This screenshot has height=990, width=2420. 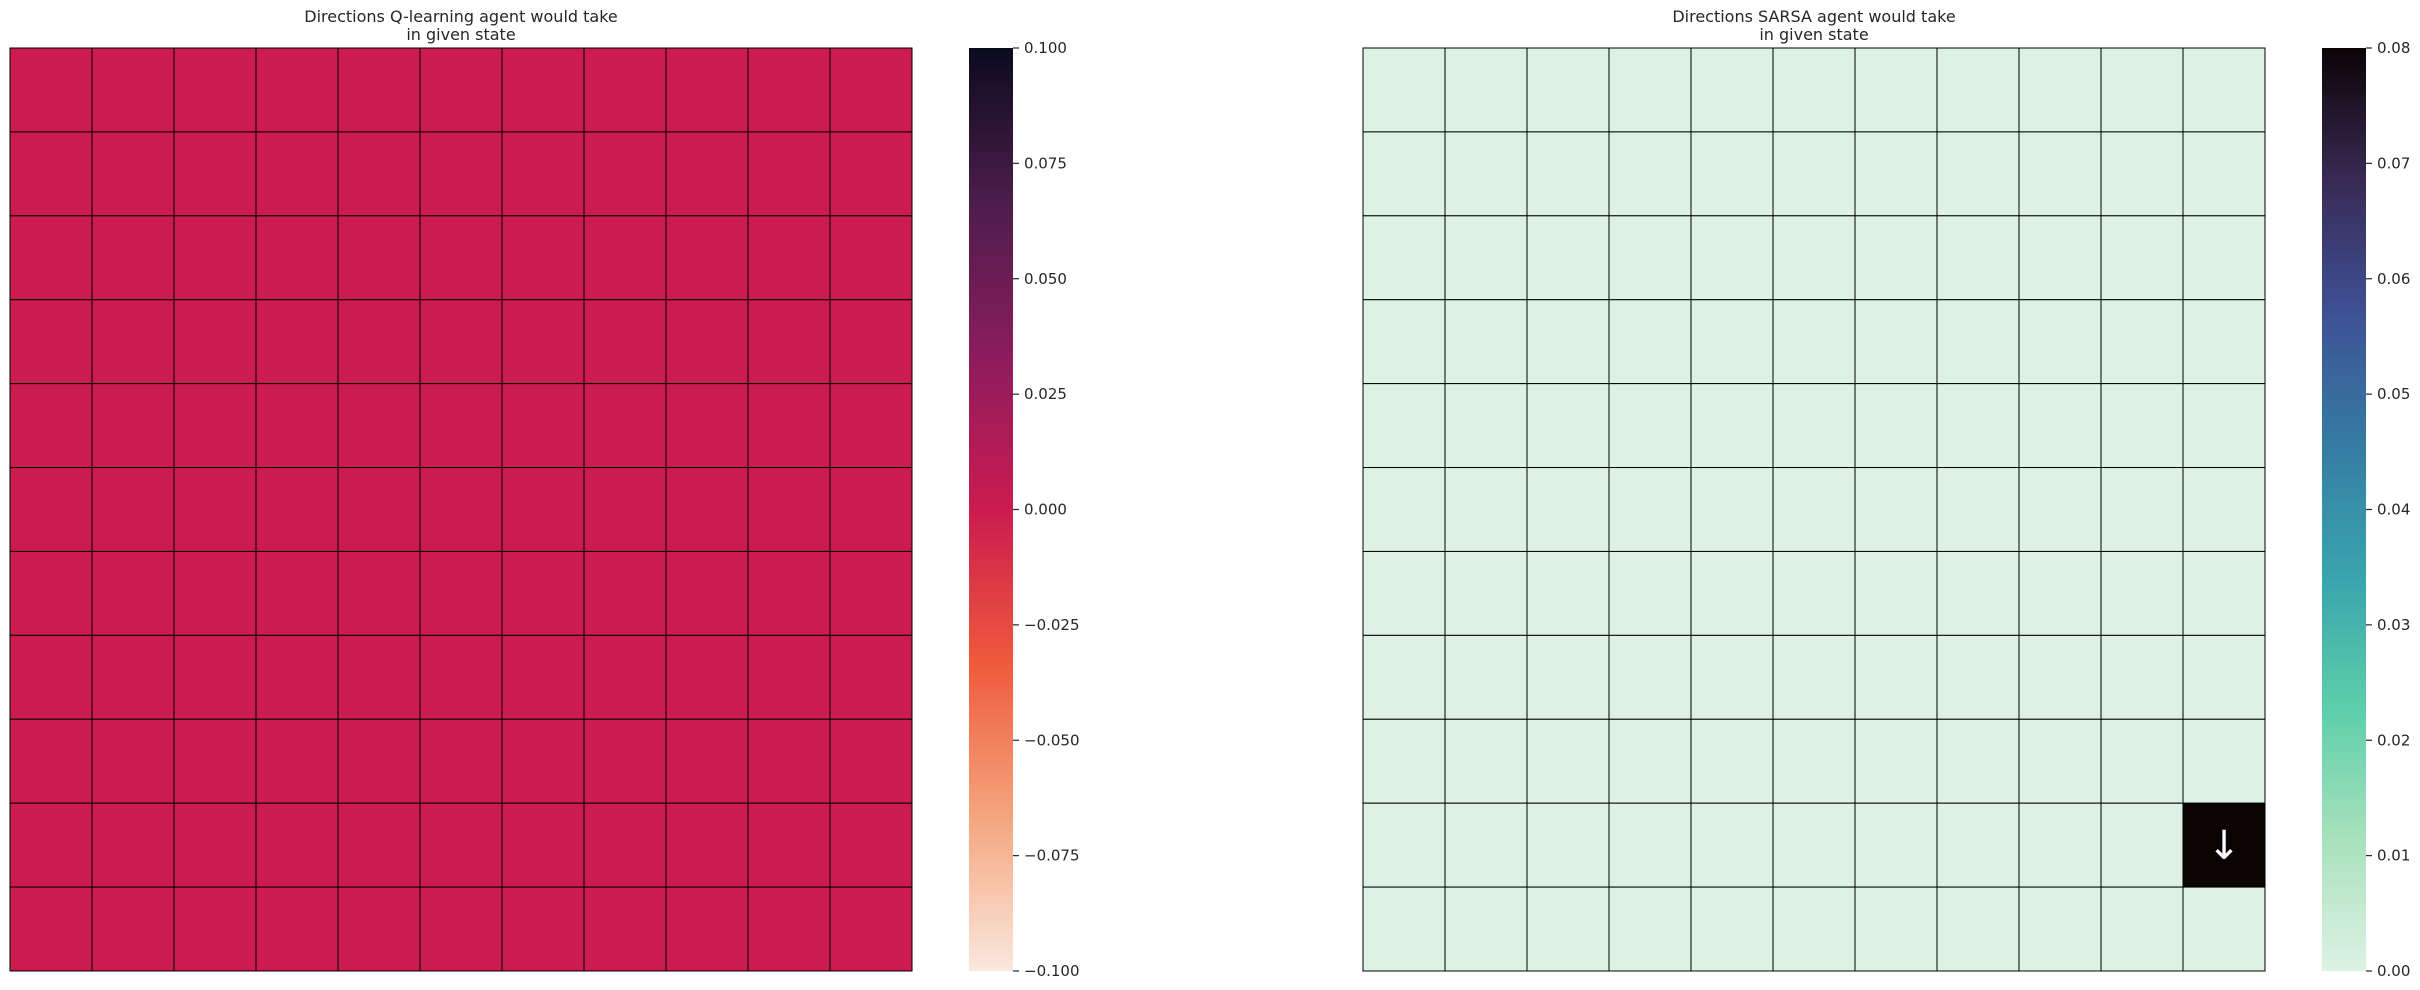 What do you see at coordinates (2393, 279) in the screenshot?
I see `colorbar-tick-label: 0.06` at bounding box center [2393, 279].